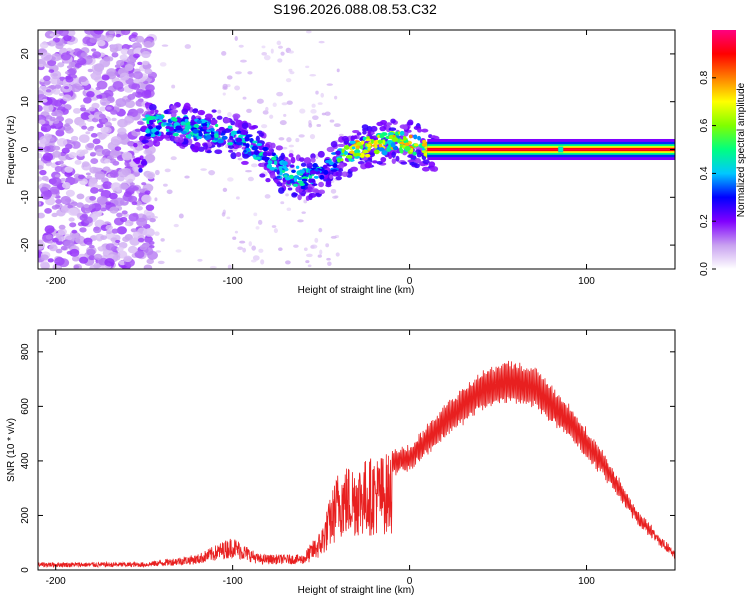  Describe the element at coordinates (11, 450) in the screenshot. I see `snr-ylabel: SNR (10 * v/v)` at that location.